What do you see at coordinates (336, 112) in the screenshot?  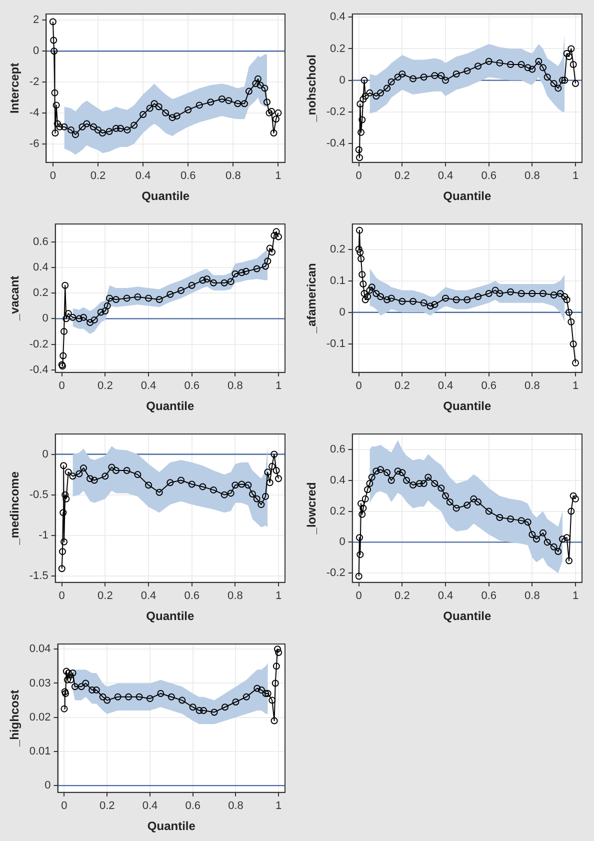 I see `y-tick-label: -0.2` at bounding box center [336, 112].